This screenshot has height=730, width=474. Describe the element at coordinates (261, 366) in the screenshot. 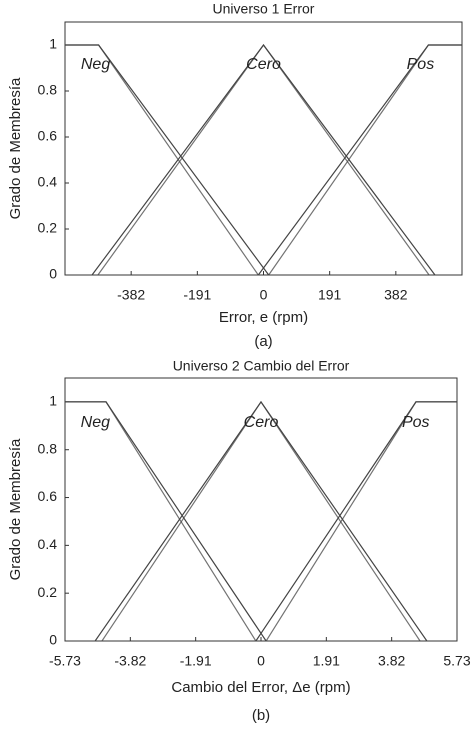

I see `chart-title: Universo 2 Cambio del Error` at that location.